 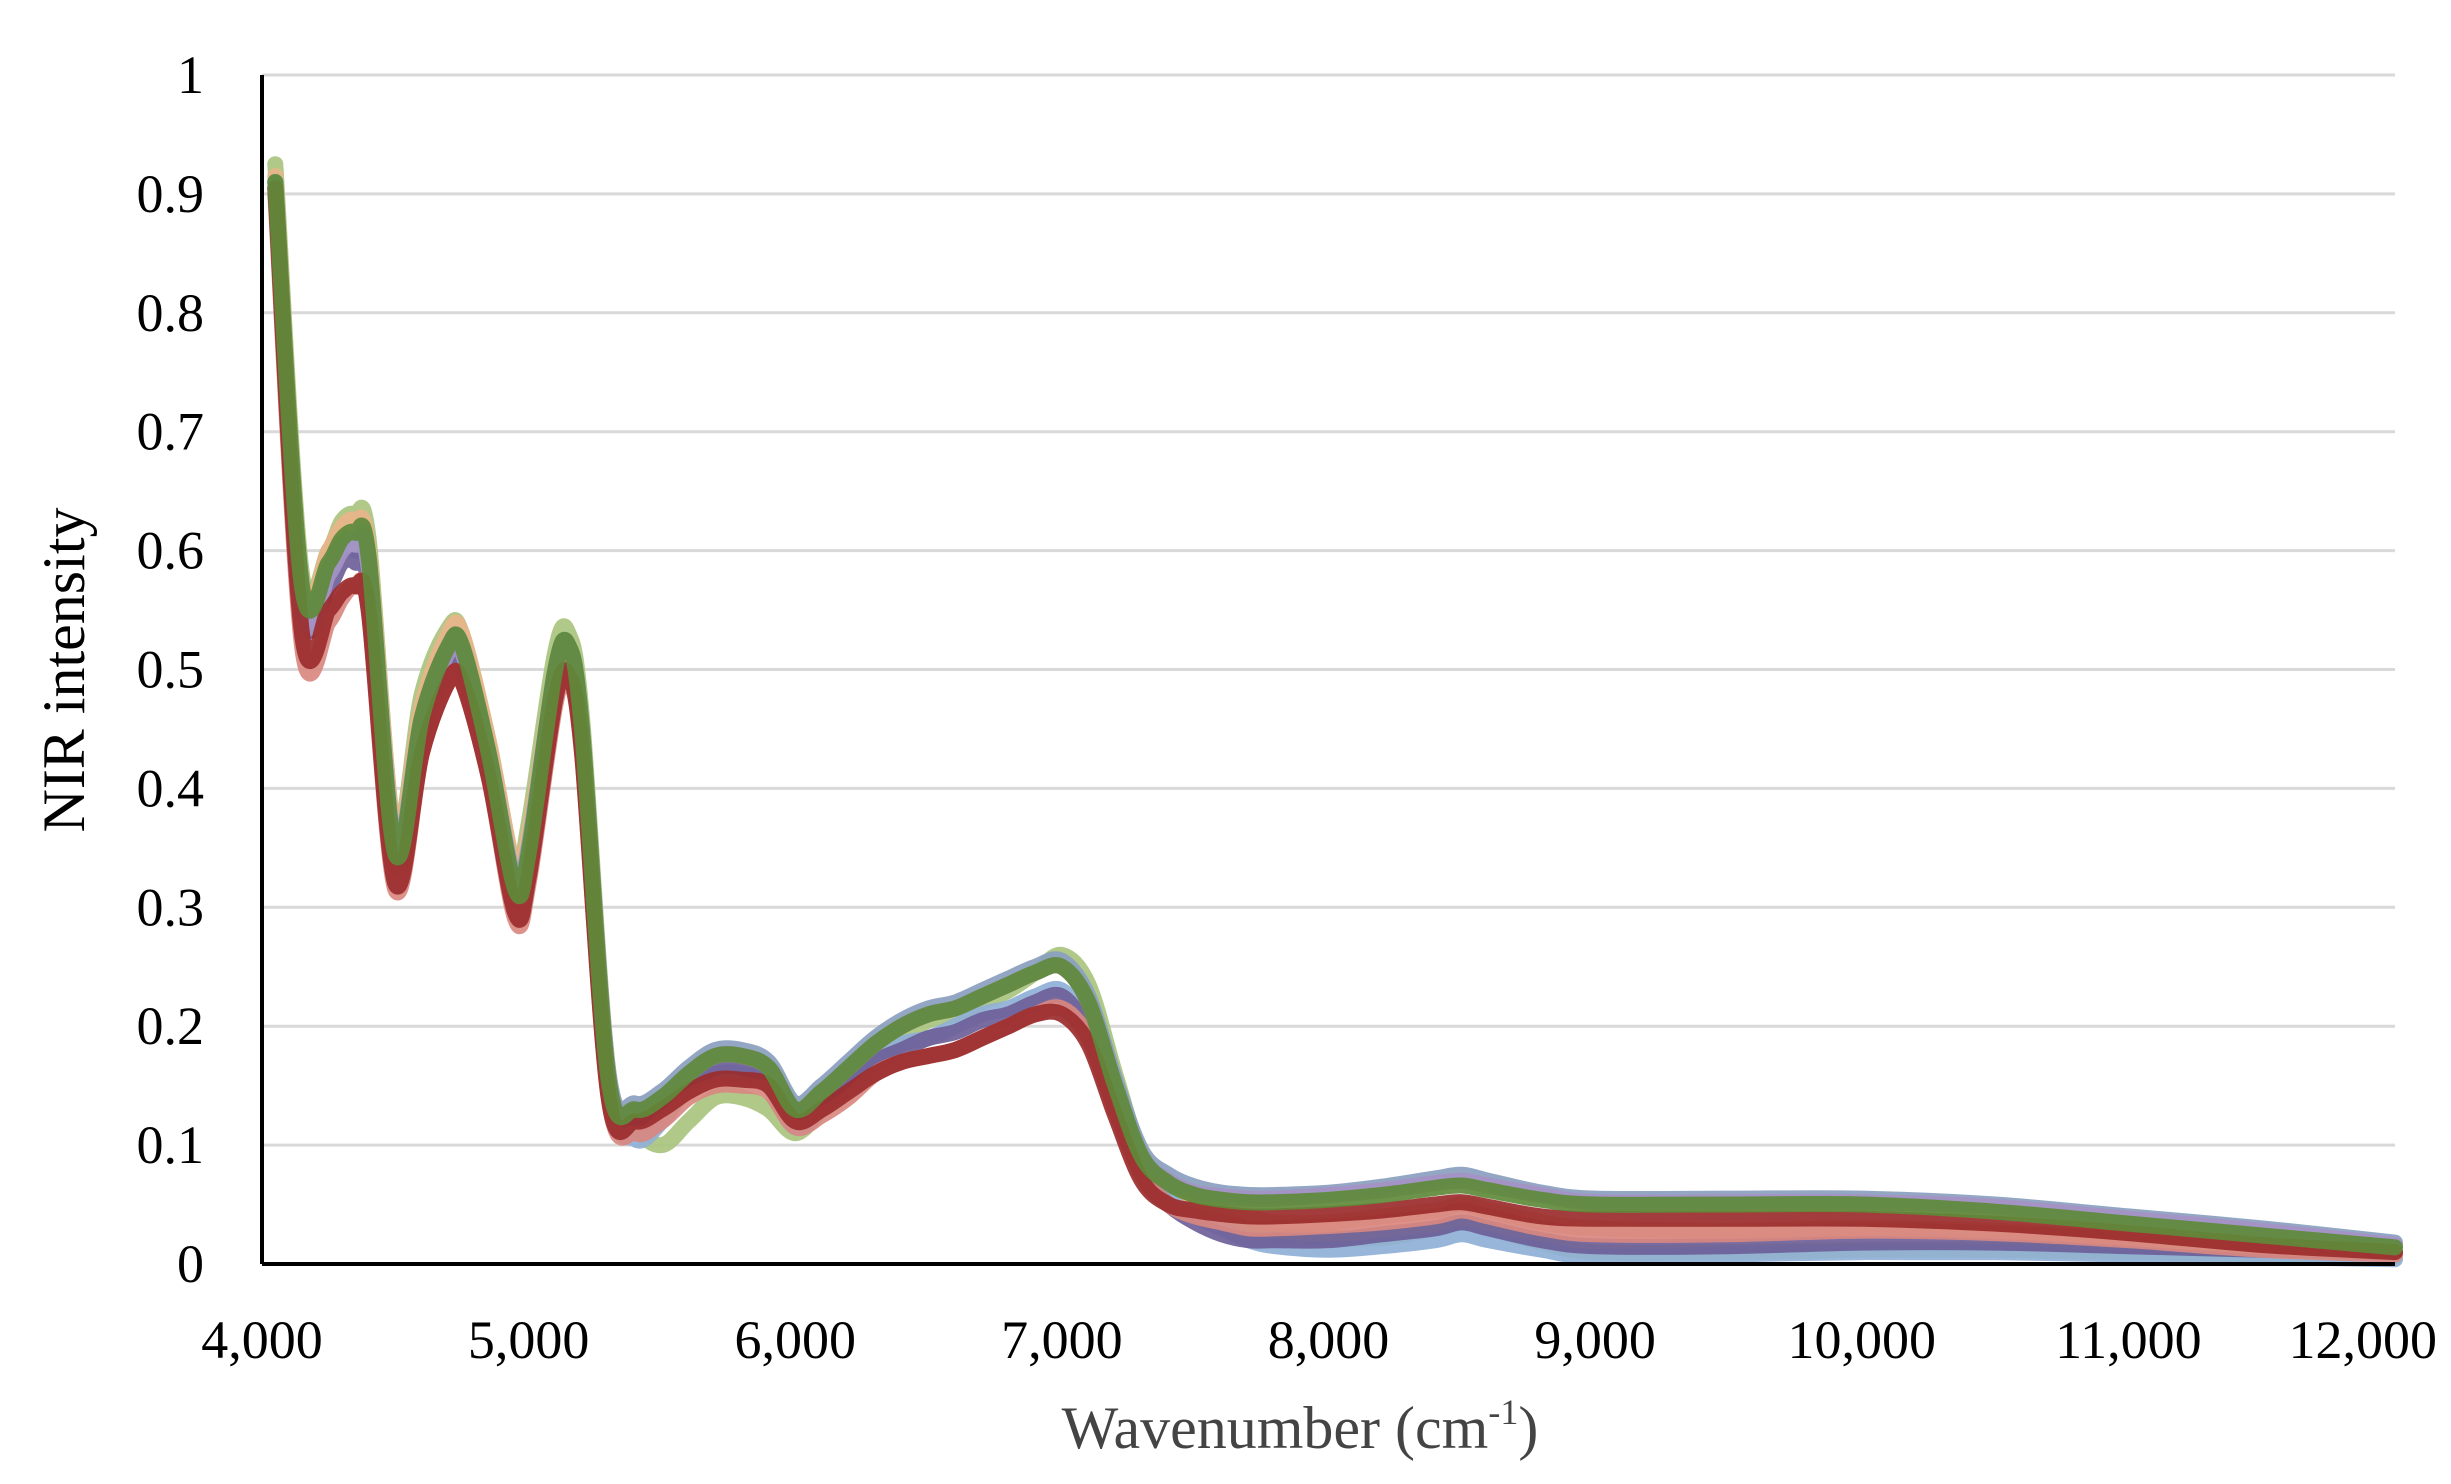 I want to click on x-tick-label: 10,000, so click(x=1862, y=1340).